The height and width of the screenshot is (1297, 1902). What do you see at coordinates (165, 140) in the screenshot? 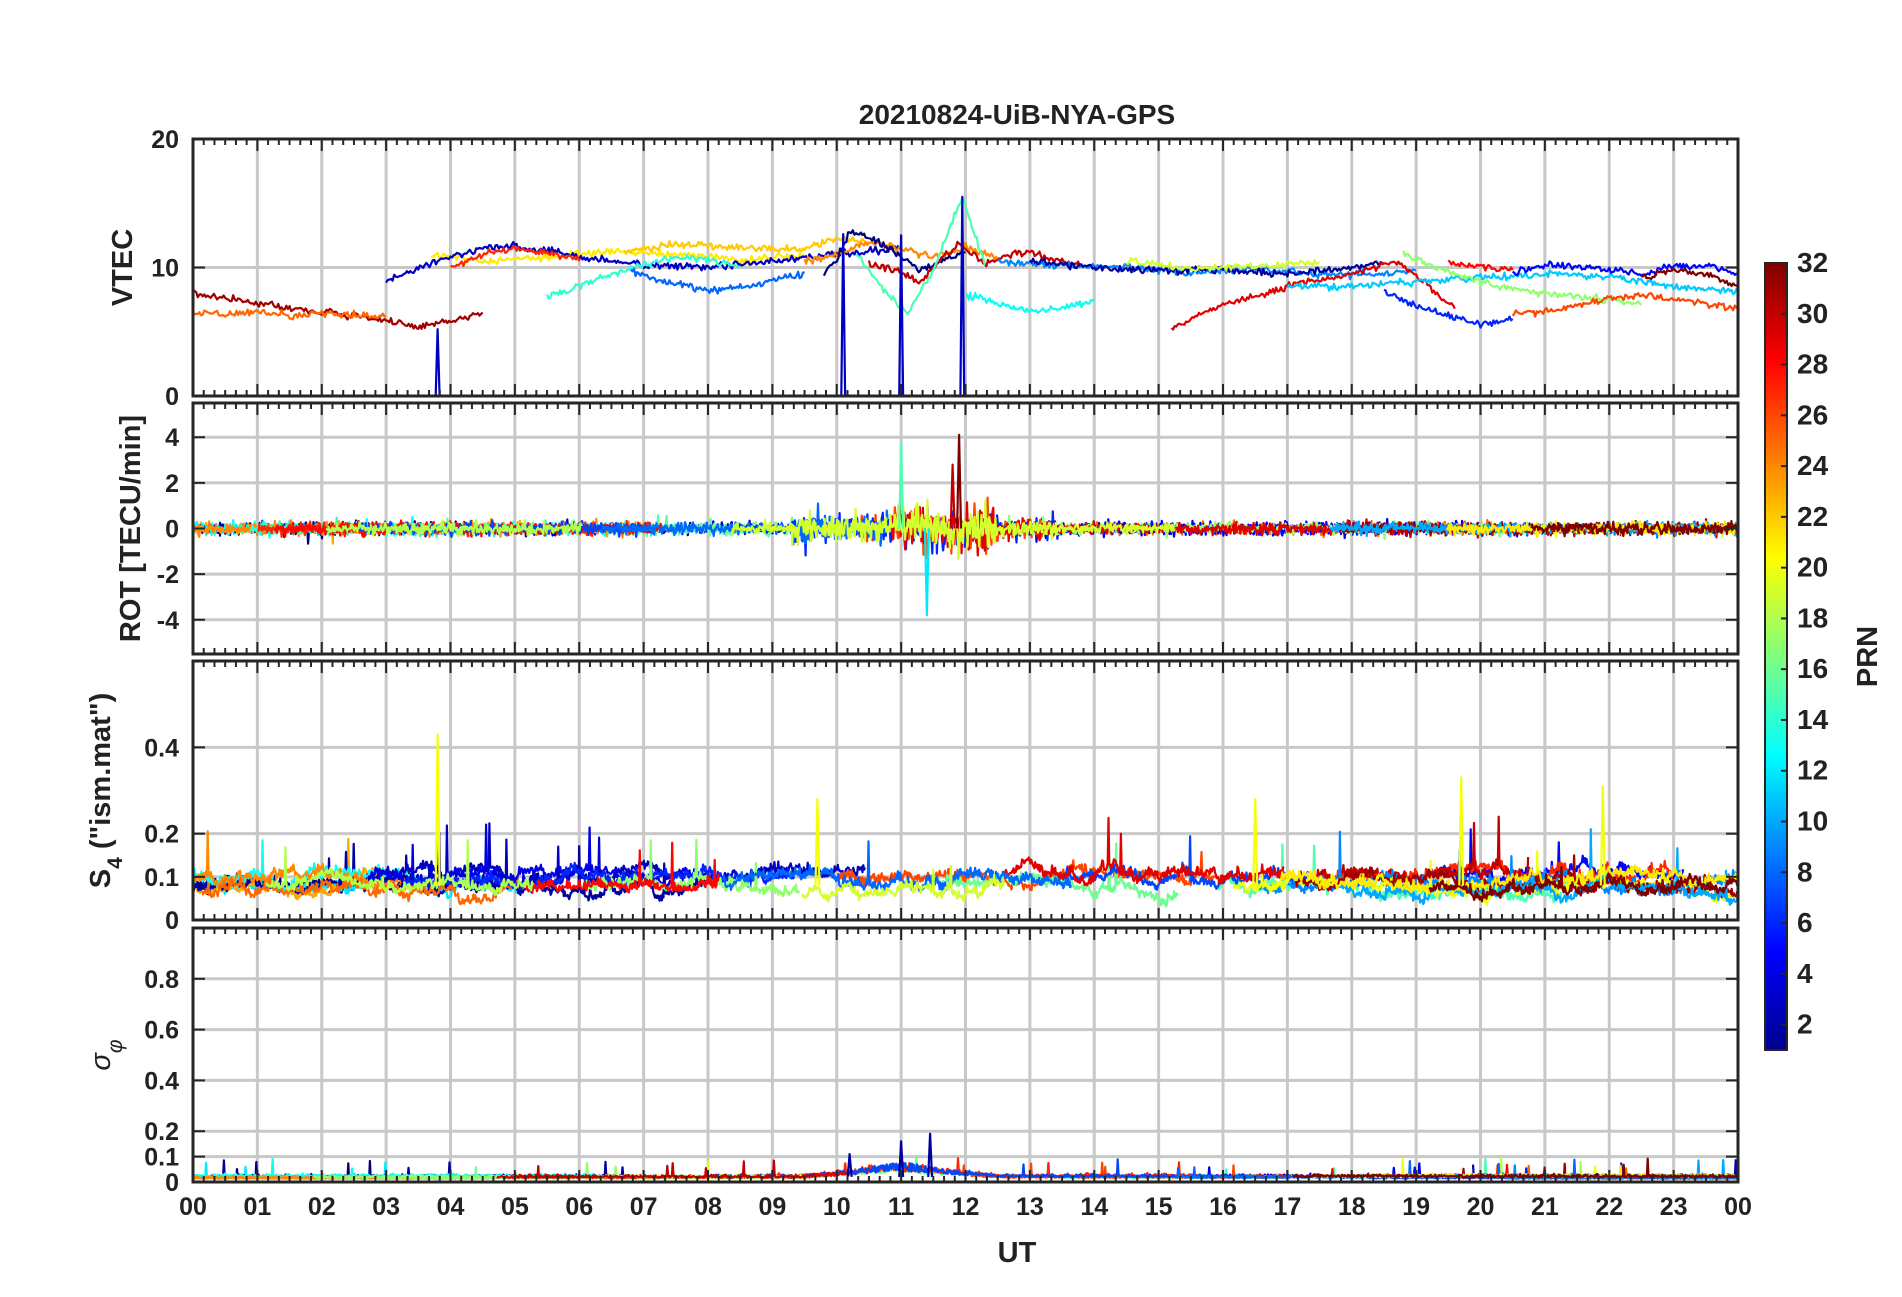
I see `y-tick-label: 20` at bounding box center [165, 140].